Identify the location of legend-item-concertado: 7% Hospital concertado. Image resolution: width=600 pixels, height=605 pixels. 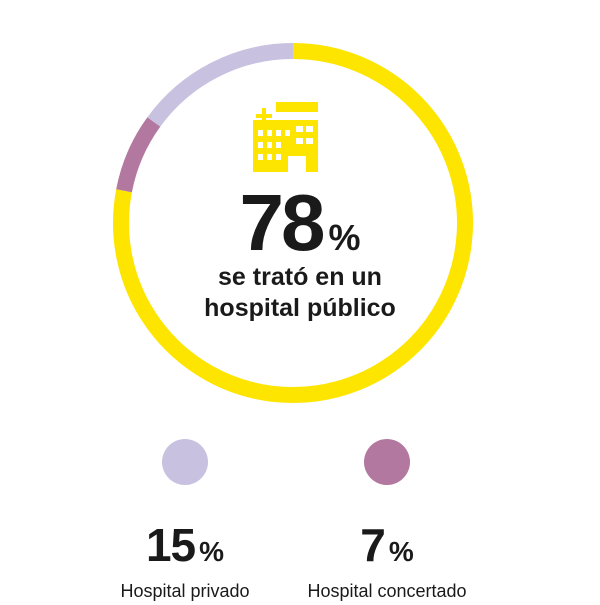
(387, 520).